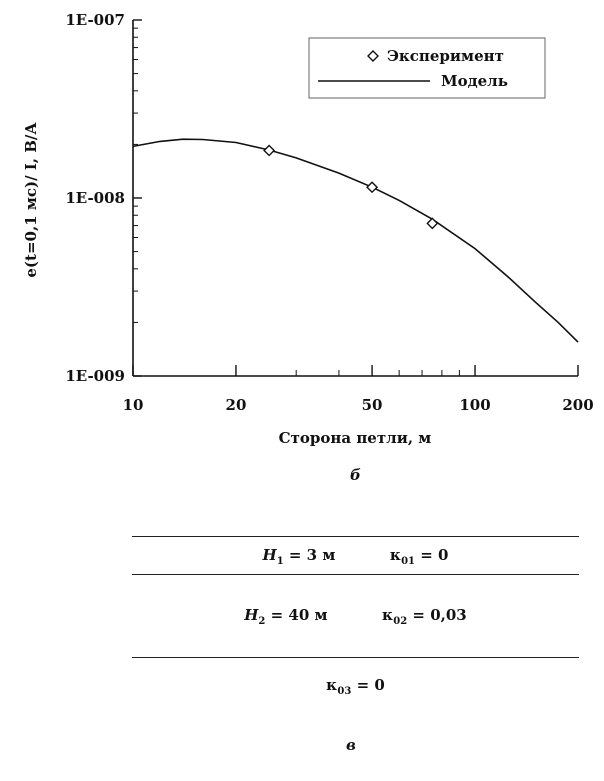  What do you see at coordinates (344, 691) in the screenshot?
I see `layer-3-kappa-index: 03` at bounding box center [344, 691].